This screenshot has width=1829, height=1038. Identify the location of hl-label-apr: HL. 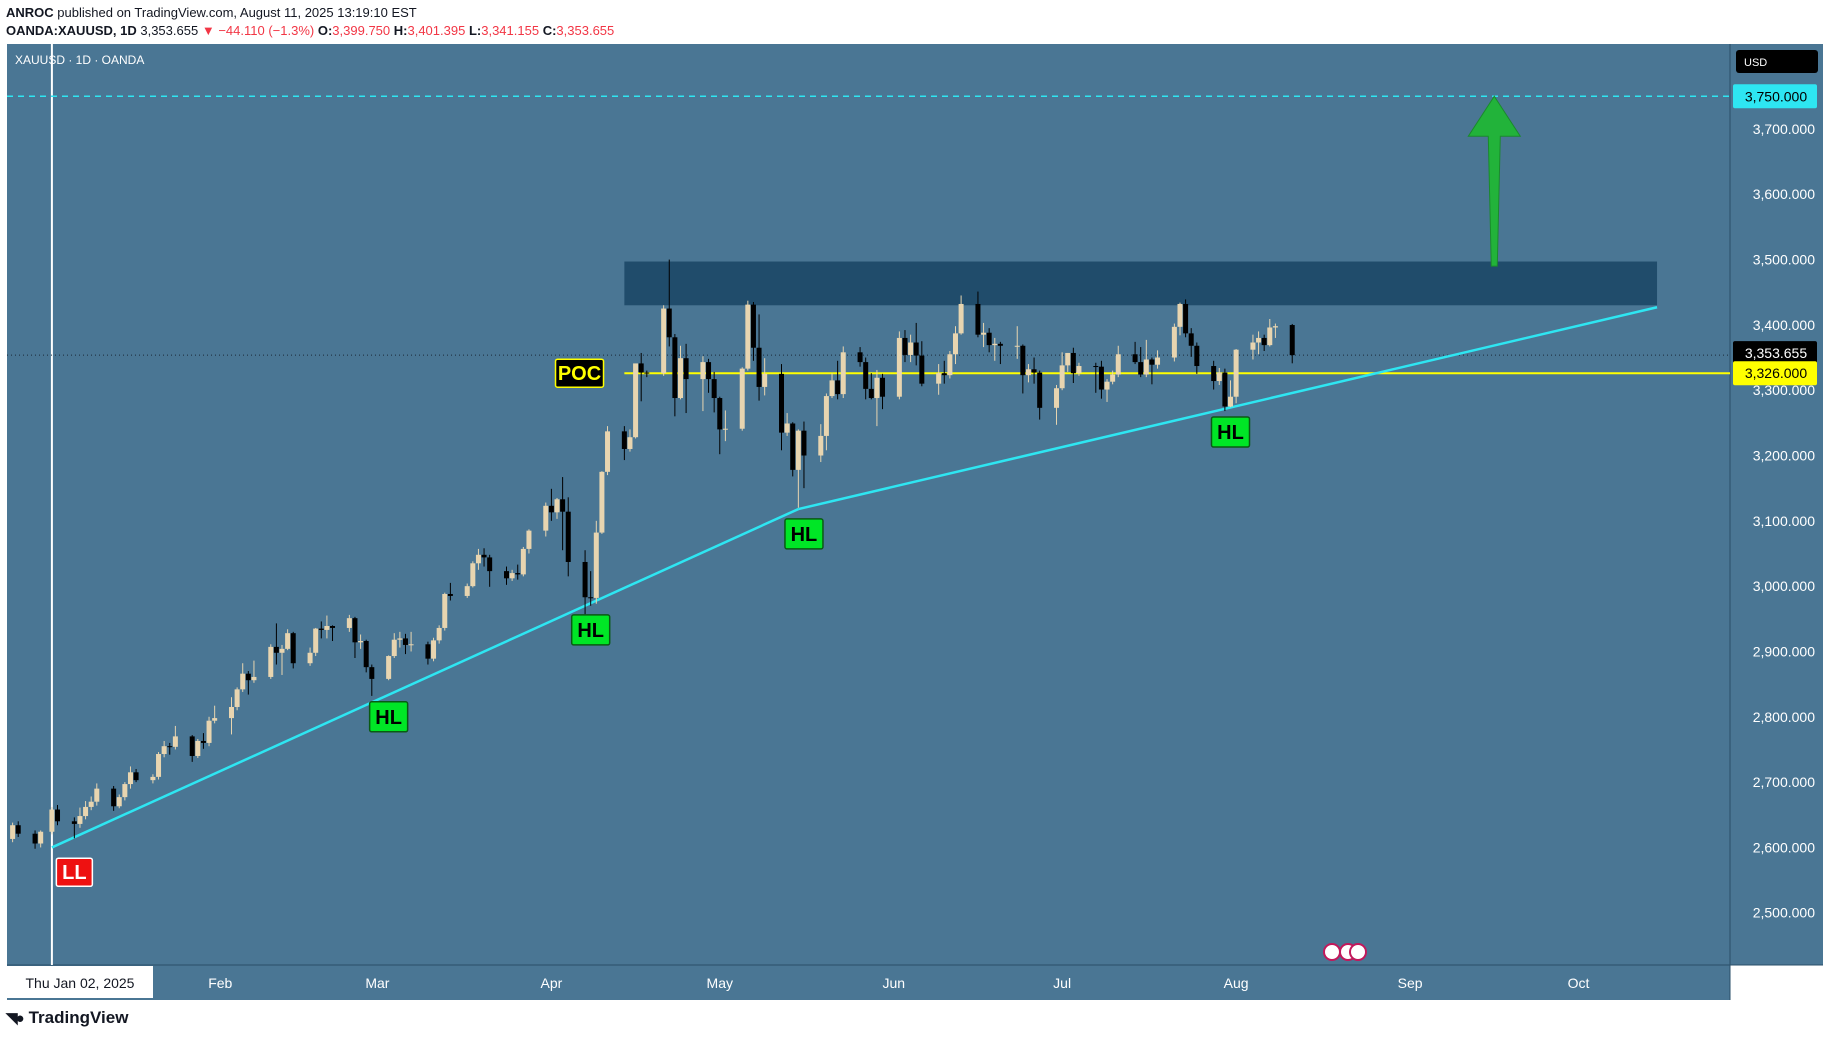
(590, 630).